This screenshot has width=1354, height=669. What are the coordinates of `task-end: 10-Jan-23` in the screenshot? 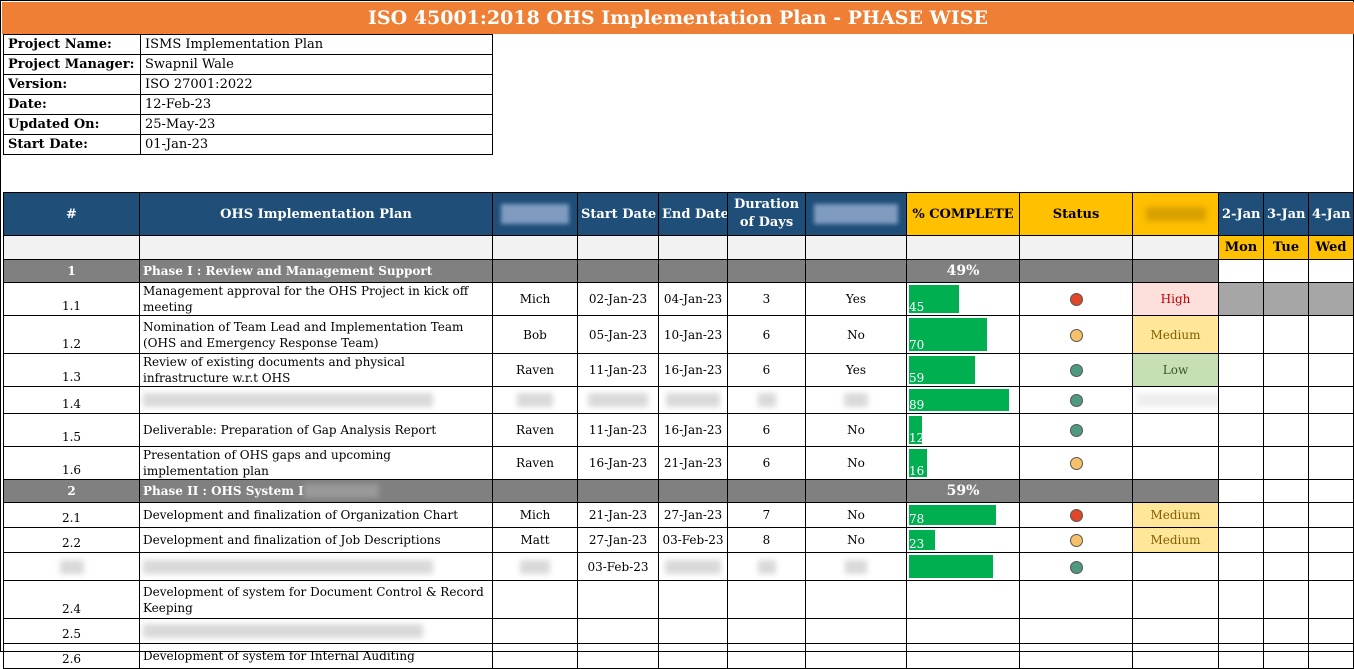 It's located at (693, 334).